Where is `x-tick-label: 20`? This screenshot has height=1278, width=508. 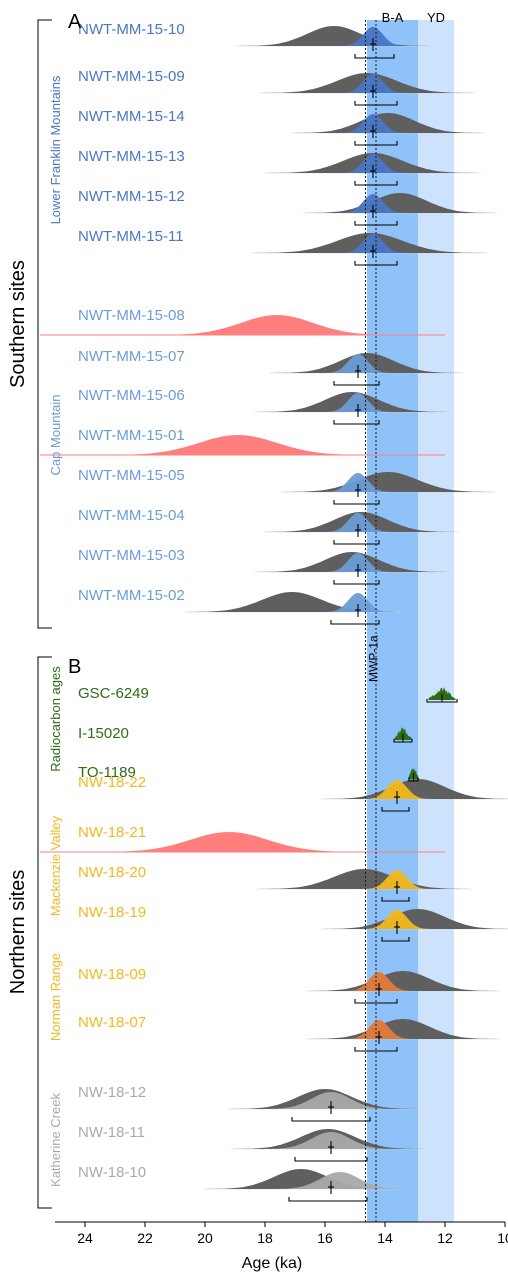 x-tick-label: 20 is located at coordinates (205, 1238).